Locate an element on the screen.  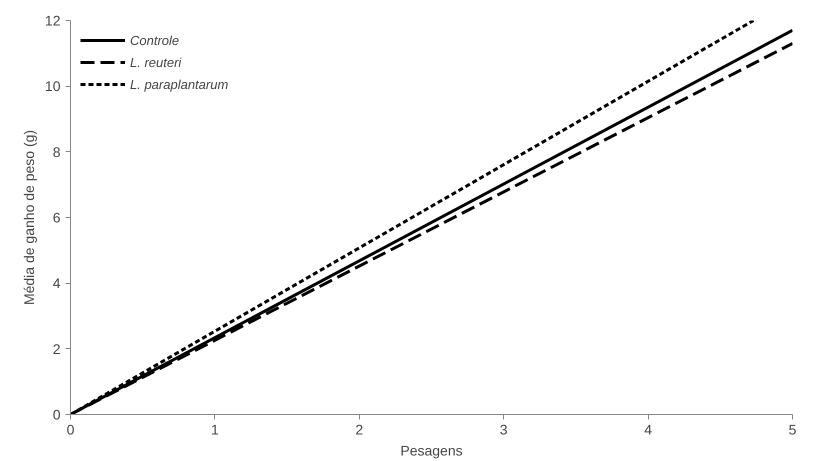
x-tick-label: 2 is located at coordinates (359, 430).